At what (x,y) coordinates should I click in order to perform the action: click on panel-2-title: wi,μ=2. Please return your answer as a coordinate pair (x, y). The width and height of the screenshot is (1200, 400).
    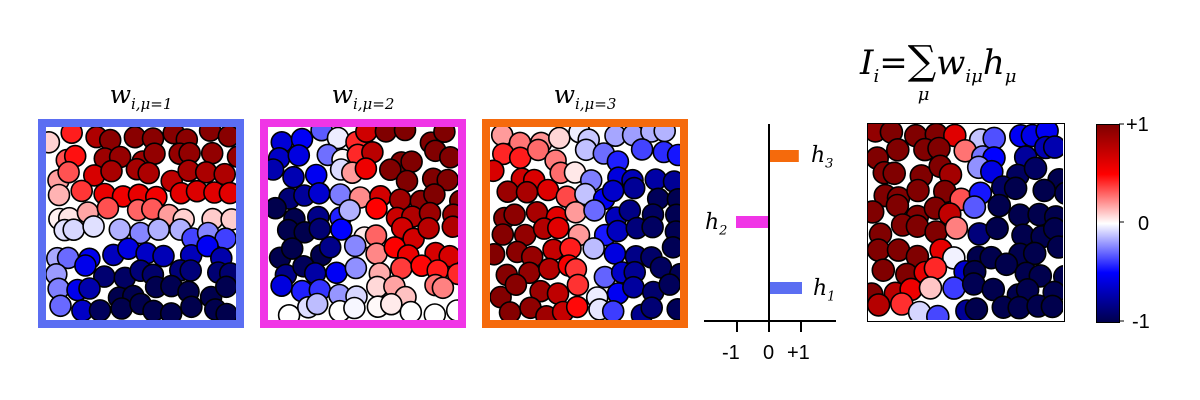
    Looking at the image, I should click on (363, 96).